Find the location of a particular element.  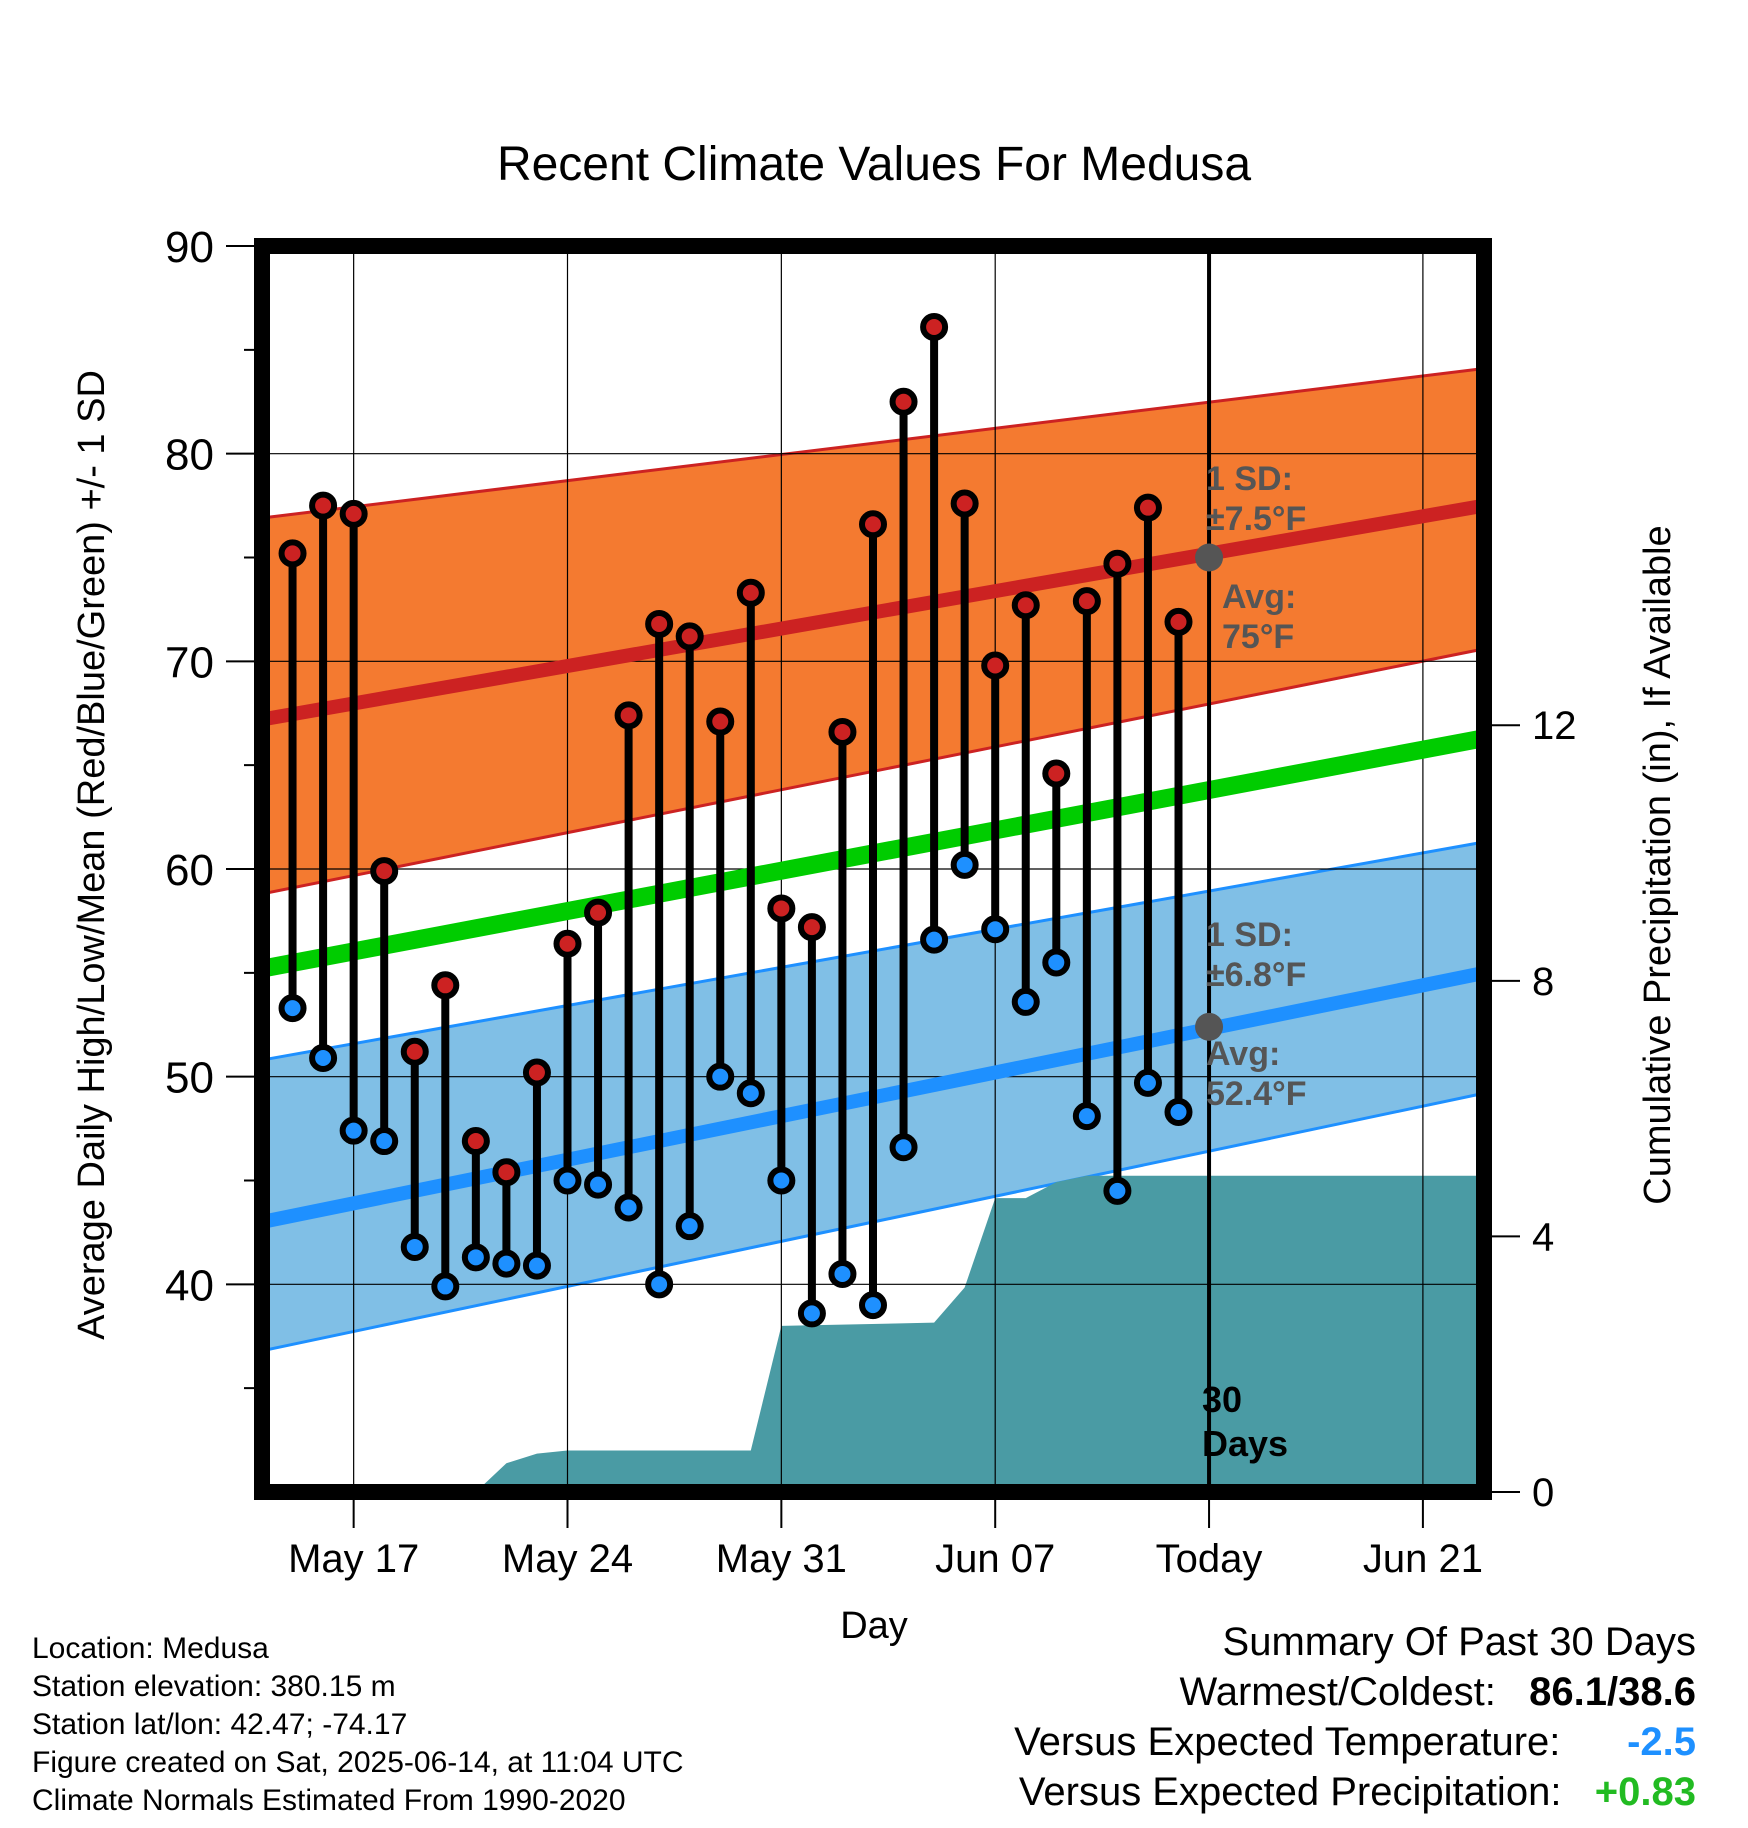

high-sd-value: ±7.5°F is located at coordinates (1256, 519).